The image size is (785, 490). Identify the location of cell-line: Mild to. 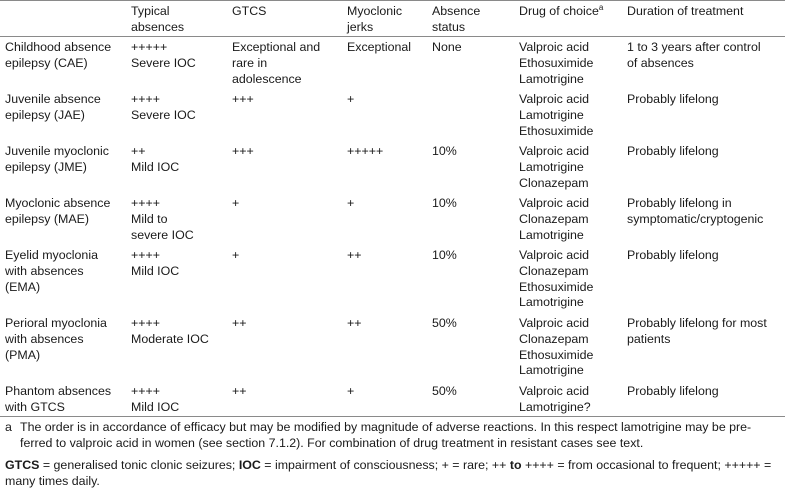
(149, 218).